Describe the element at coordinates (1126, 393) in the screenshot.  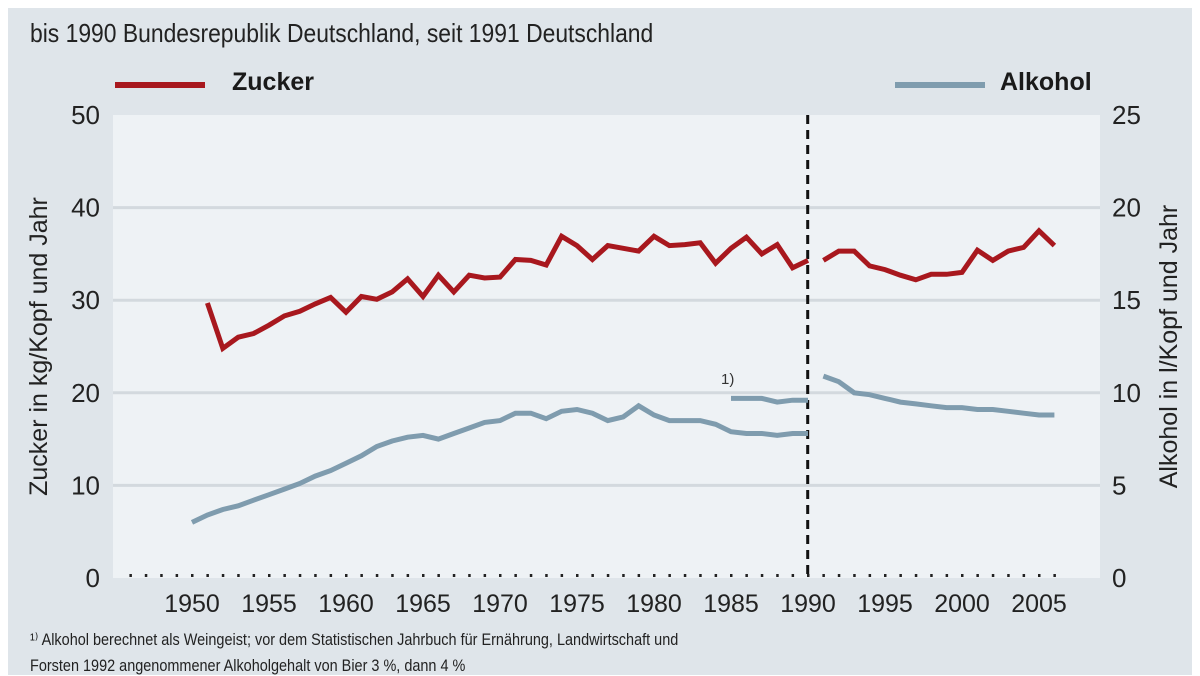
I see `y-tick-label-right: 10` at that location.